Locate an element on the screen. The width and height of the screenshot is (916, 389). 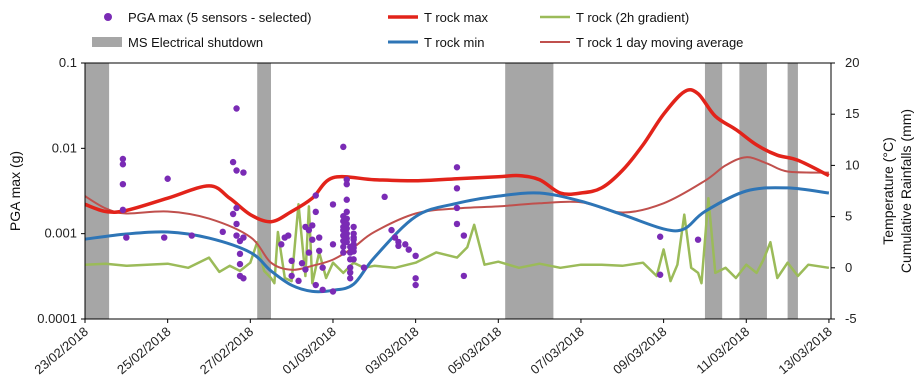
legend-label-trock-avg: T rock 1 day moving average is located at coordinates (659, 42).